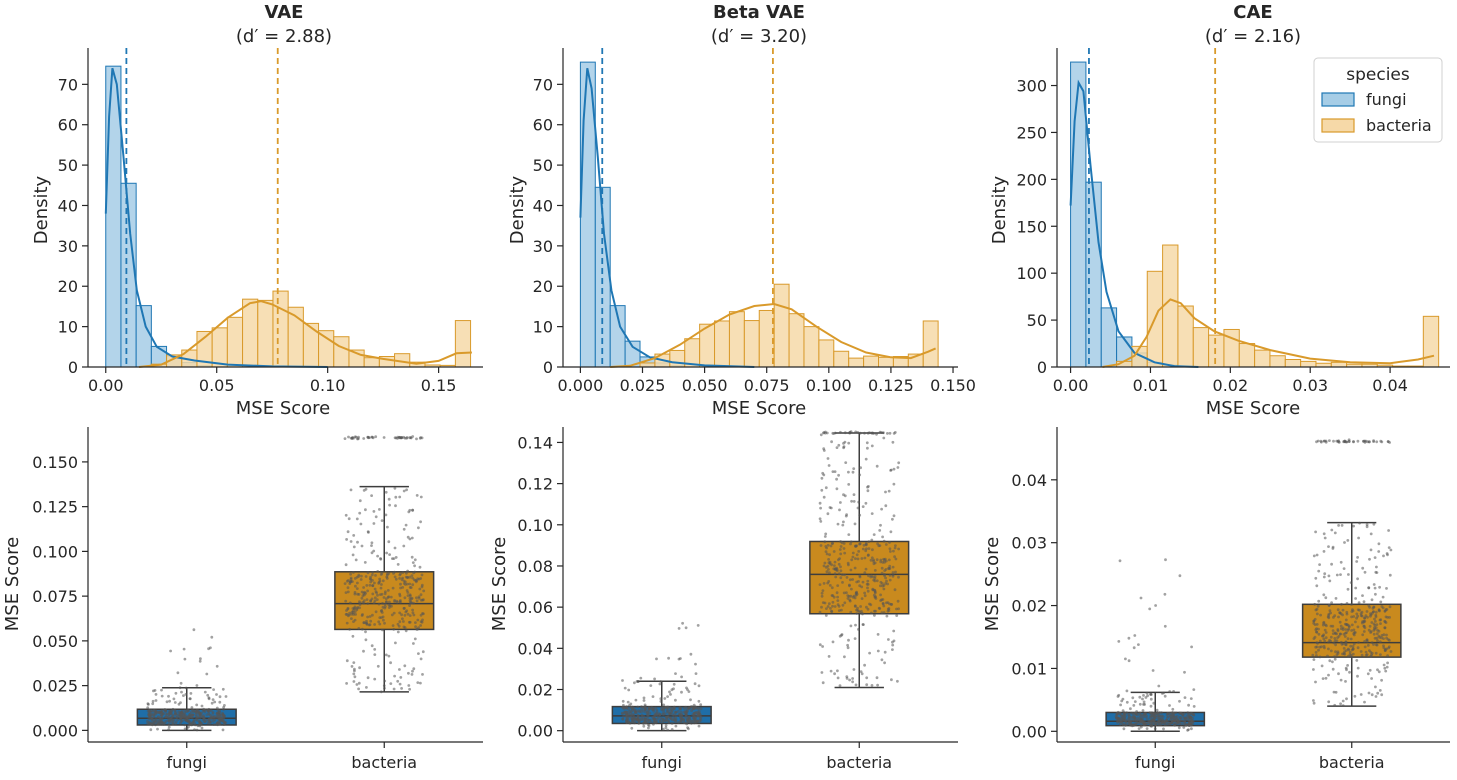 The width and height of the screenshot is (1457, 780). I want to click on box-1-xtick-label-fungi: fungi, so click(661, 762).